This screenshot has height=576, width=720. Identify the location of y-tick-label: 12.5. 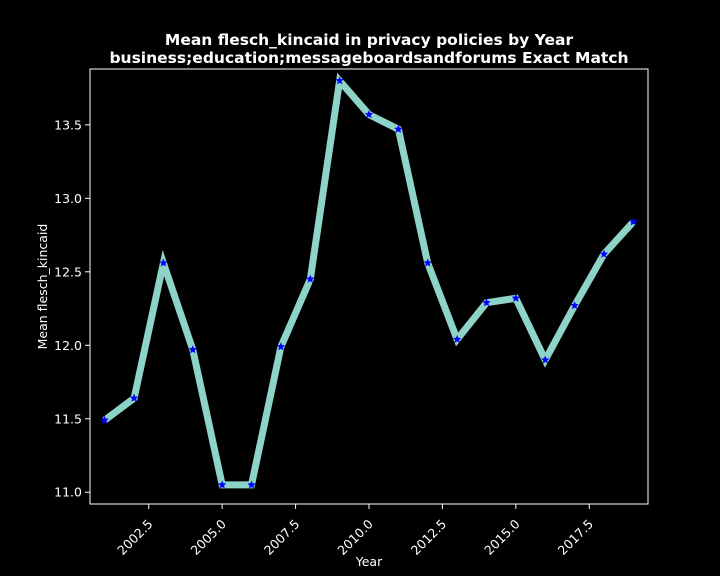
(68, 271).